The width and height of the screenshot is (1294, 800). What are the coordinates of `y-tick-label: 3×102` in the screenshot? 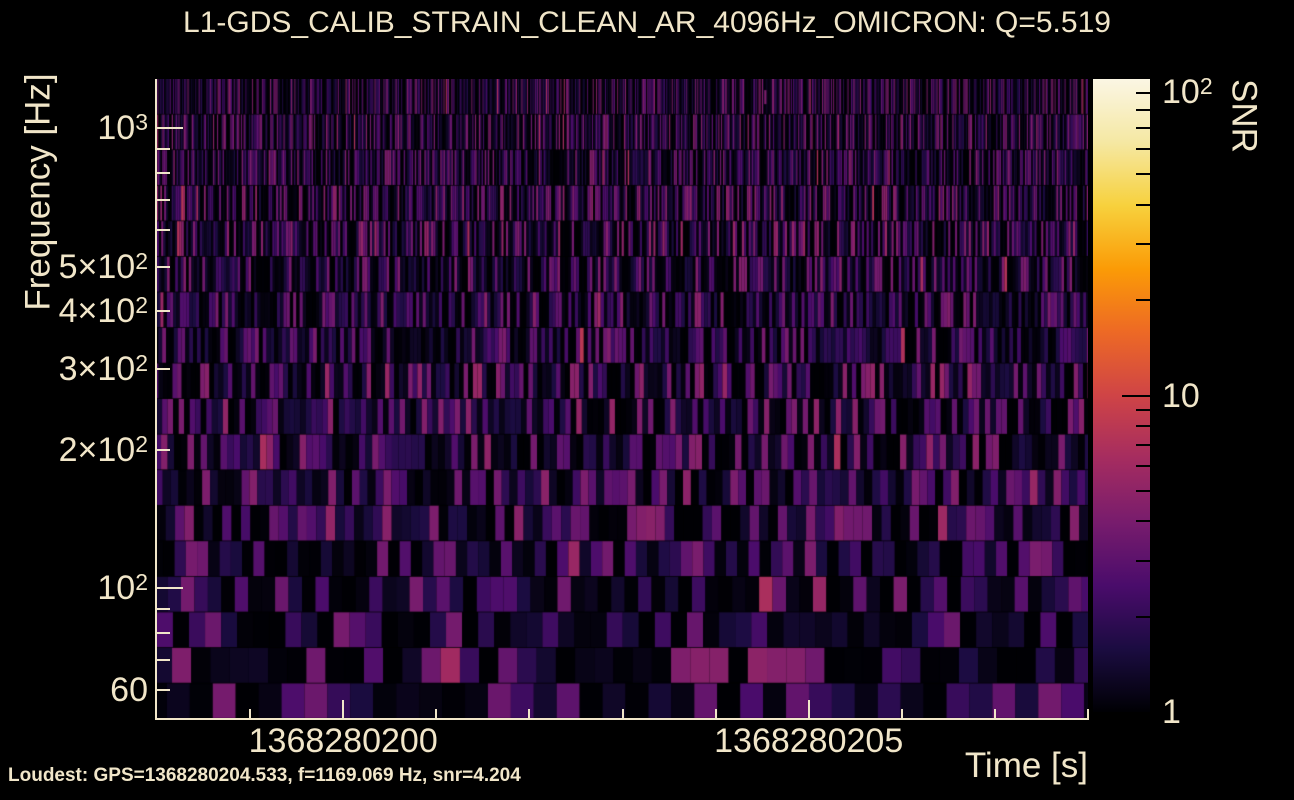 It's located at (103, 368).